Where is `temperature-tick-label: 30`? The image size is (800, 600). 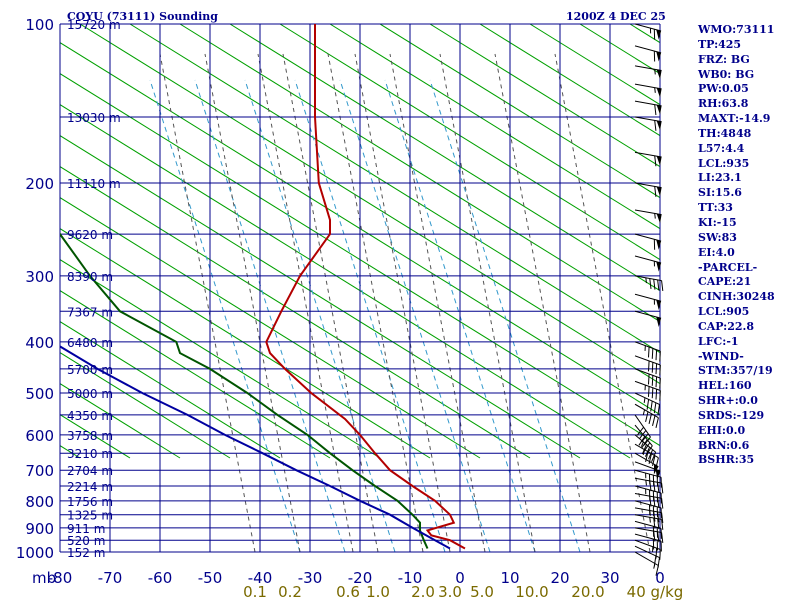
temperature-tick-label: 30 is located at coordinates (609, 578).